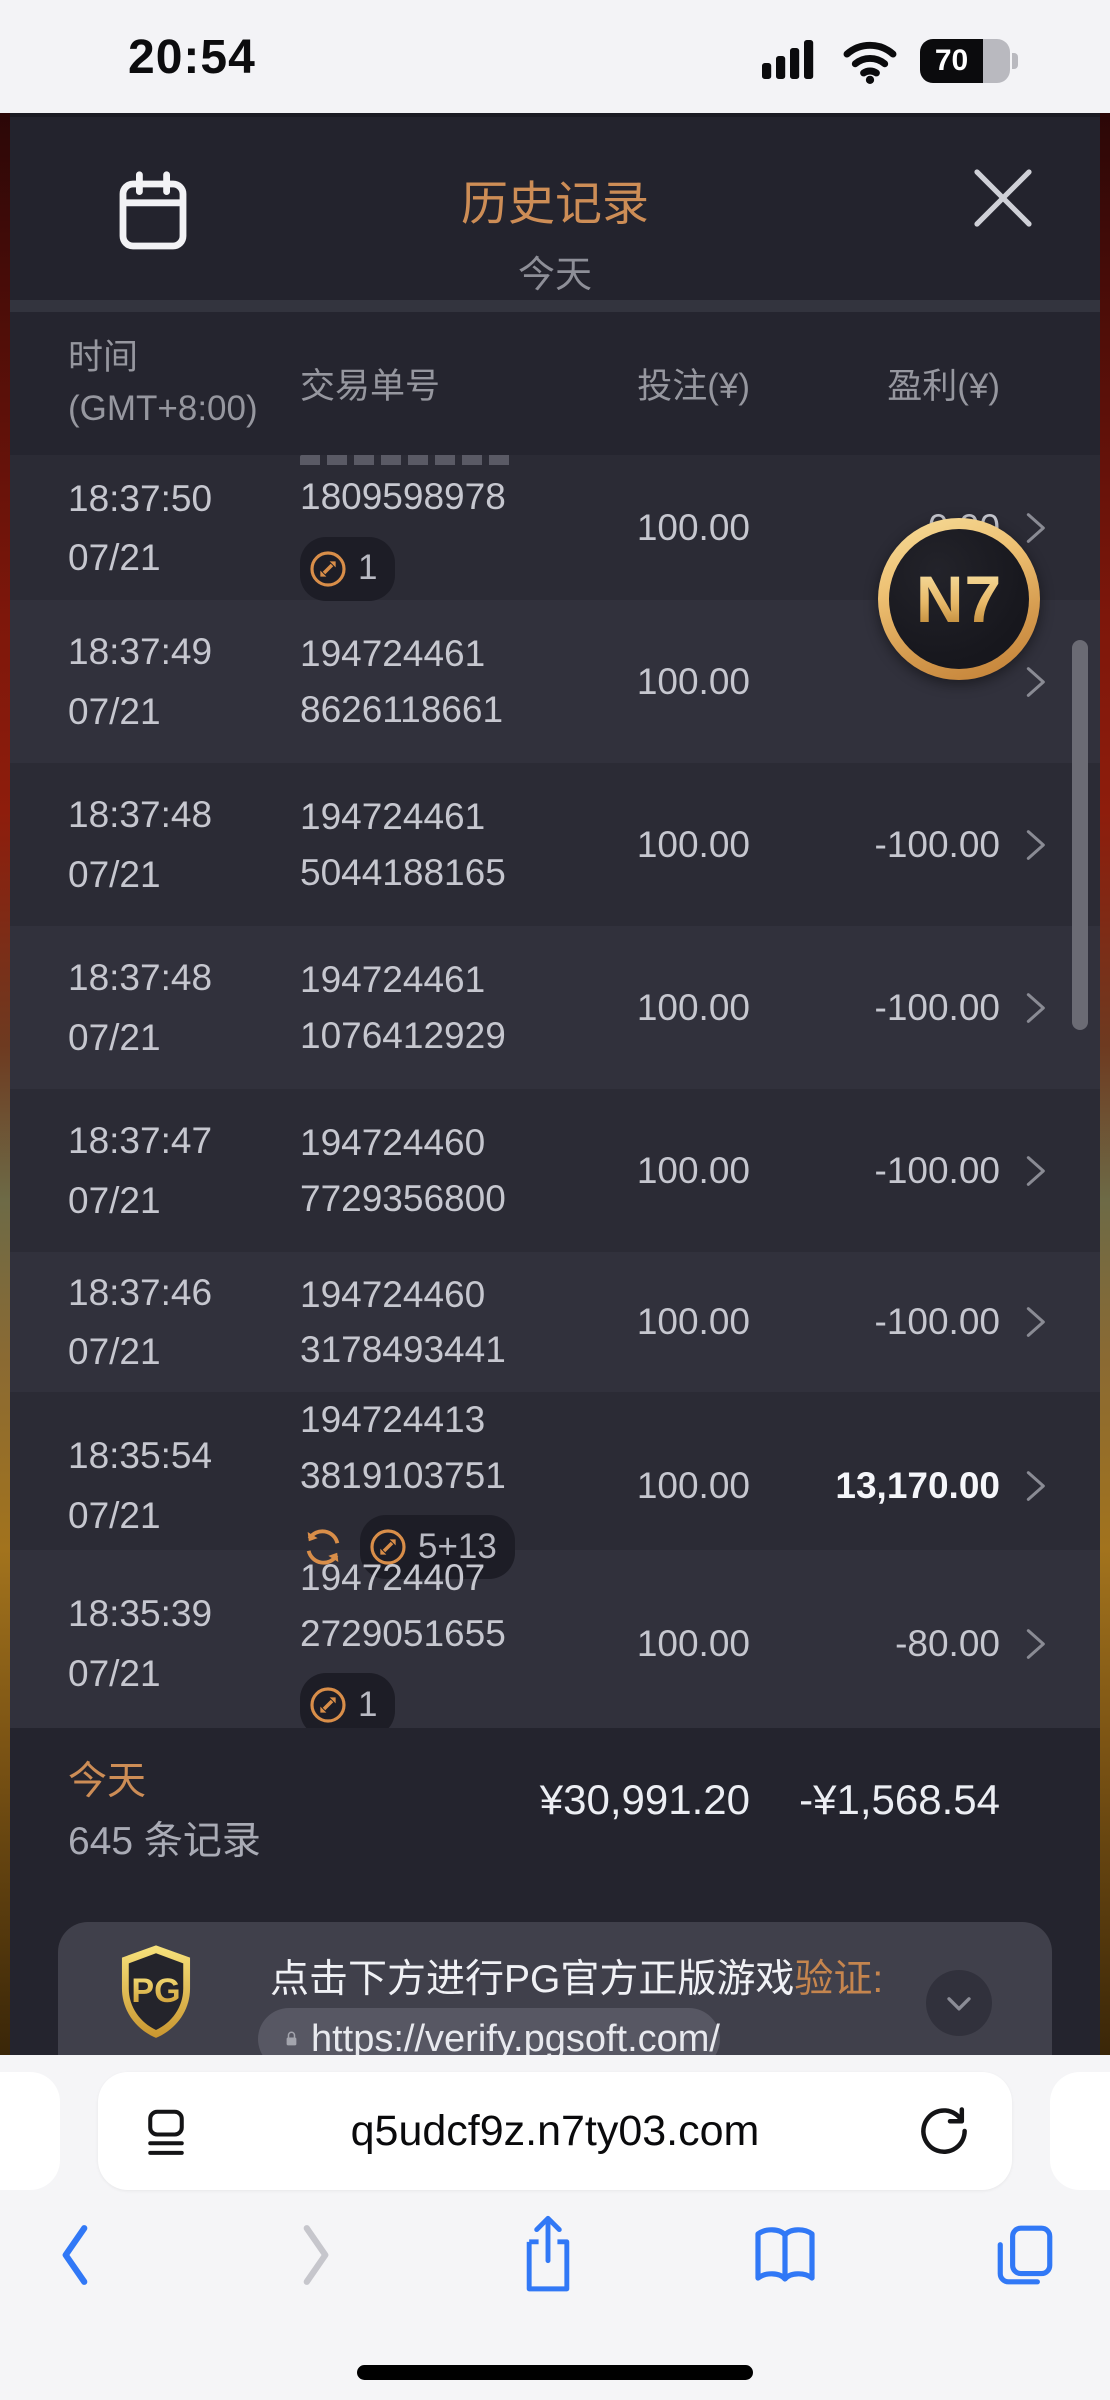 The width and height of the screenshot is (1110, 2400). I want to click on browser-toolbar, so click(555, 2275).